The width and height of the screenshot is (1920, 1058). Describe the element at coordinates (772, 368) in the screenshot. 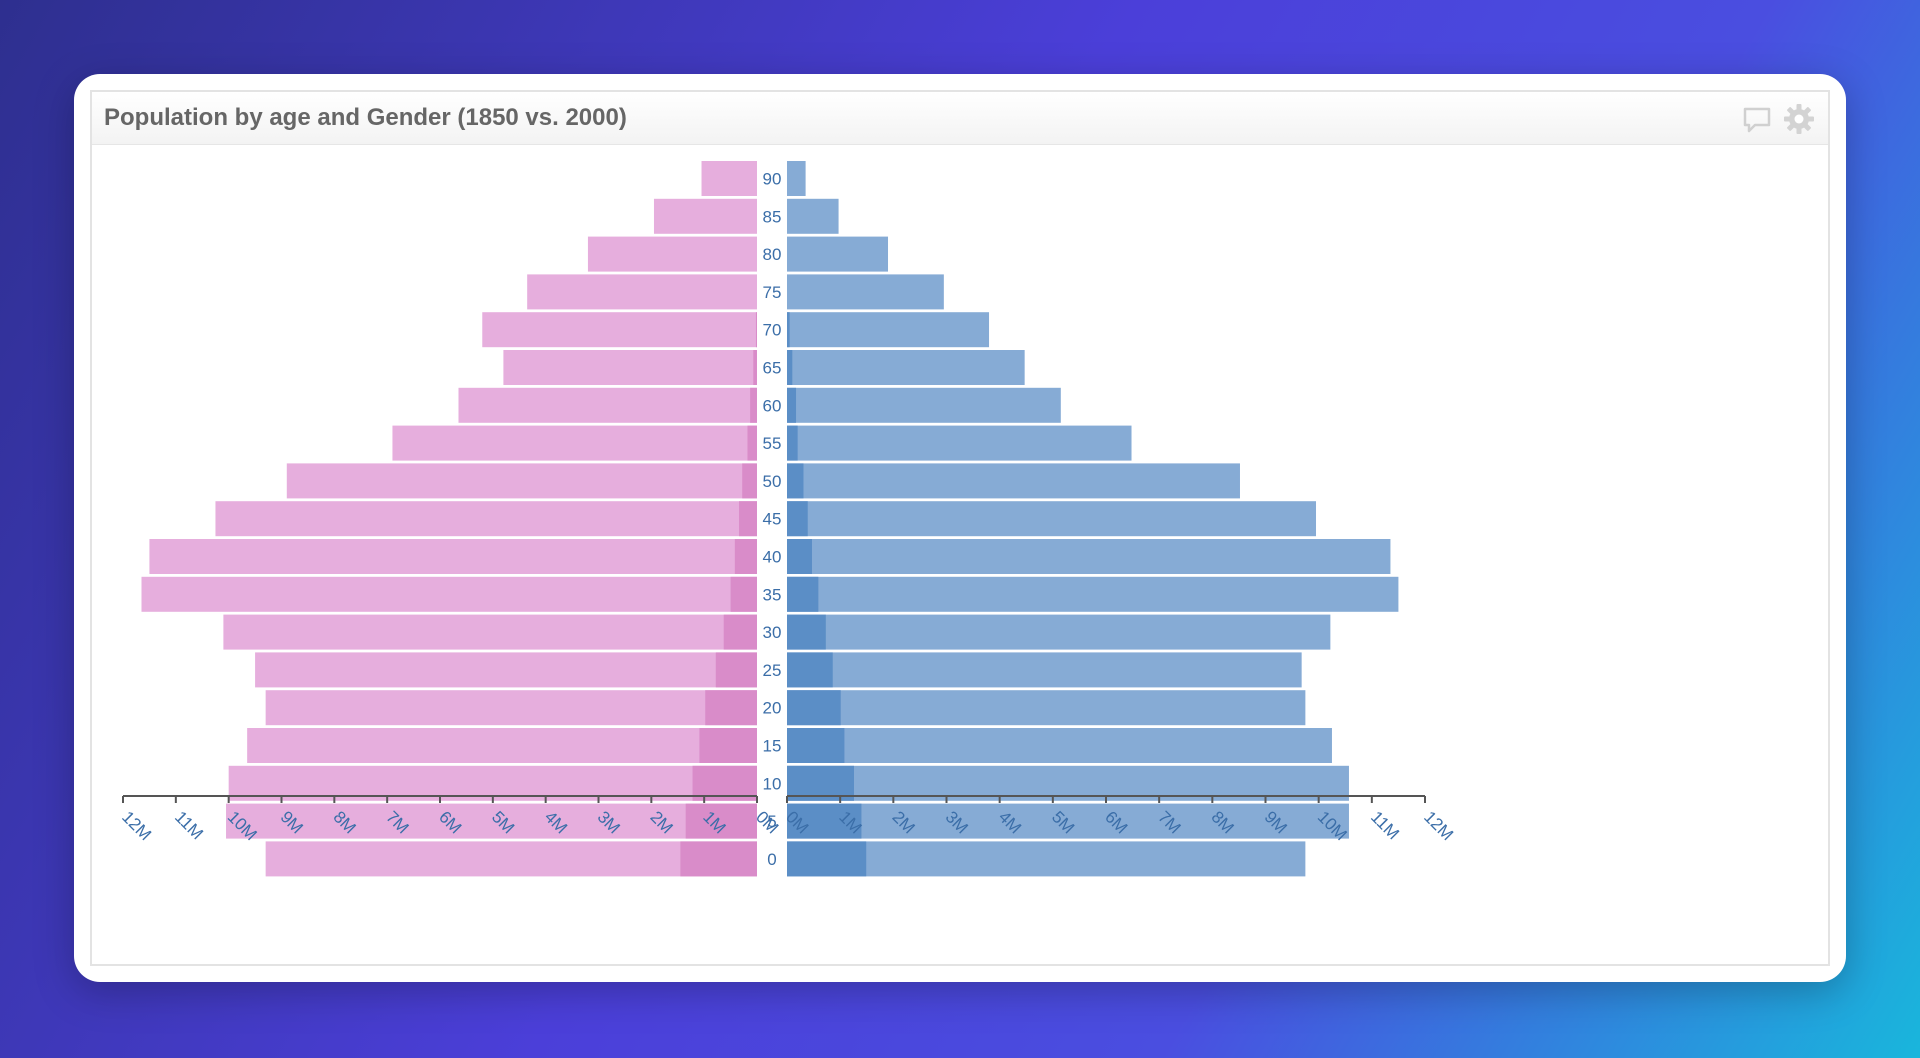

I see `age-label-65: 65` at that location.